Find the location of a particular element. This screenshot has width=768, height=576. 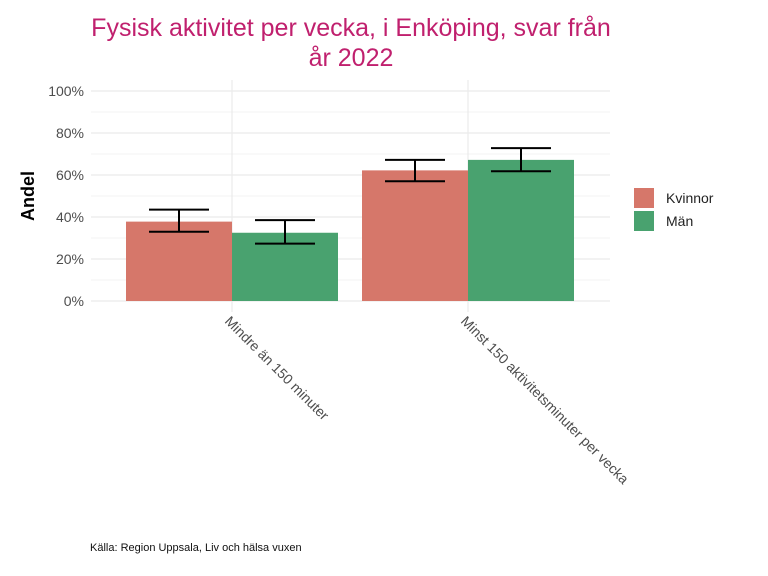

error-bars is located at coordinates (350, 196).